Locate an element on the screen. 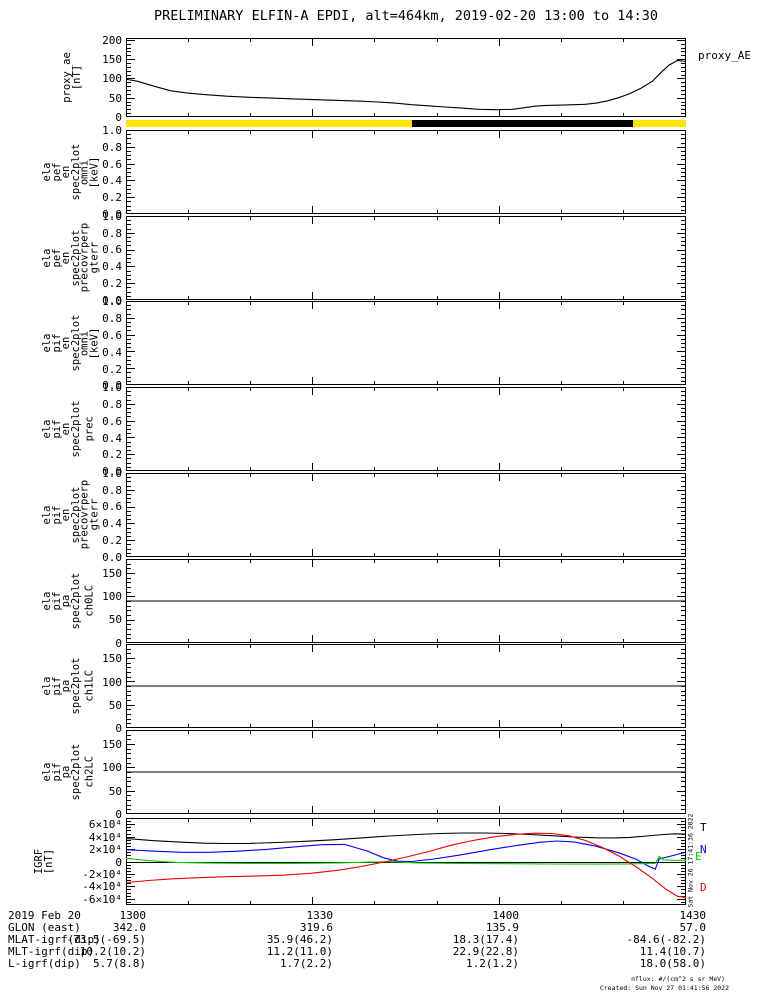 This screenshot has height=1000, width=775. footer-value: 319.6 is located at coordinates (316, 927).